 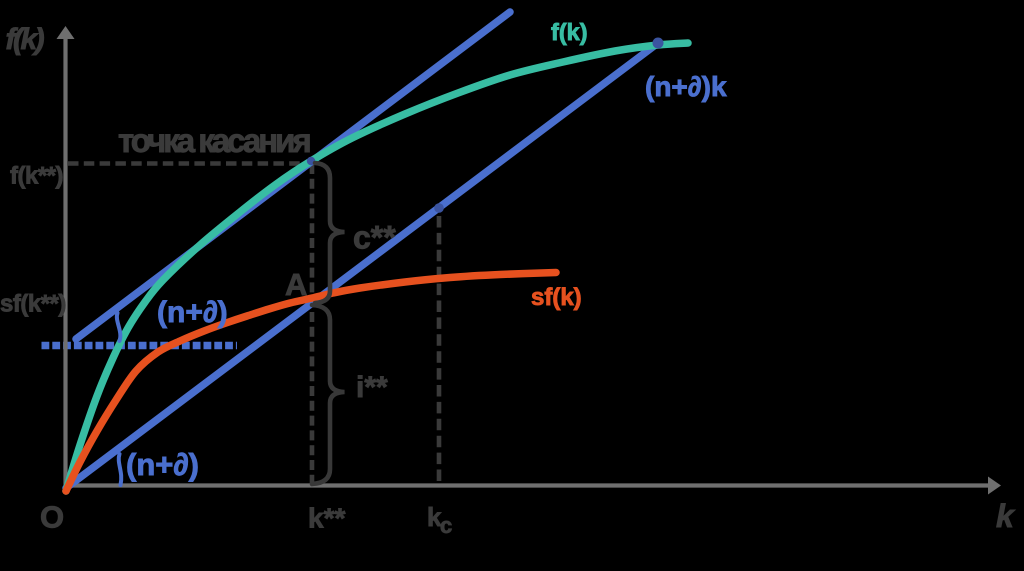 What do you see at coordinates (213, 140) in the screenshot?
I see `svg-text: точка касания` at bounding box center [213, 140].